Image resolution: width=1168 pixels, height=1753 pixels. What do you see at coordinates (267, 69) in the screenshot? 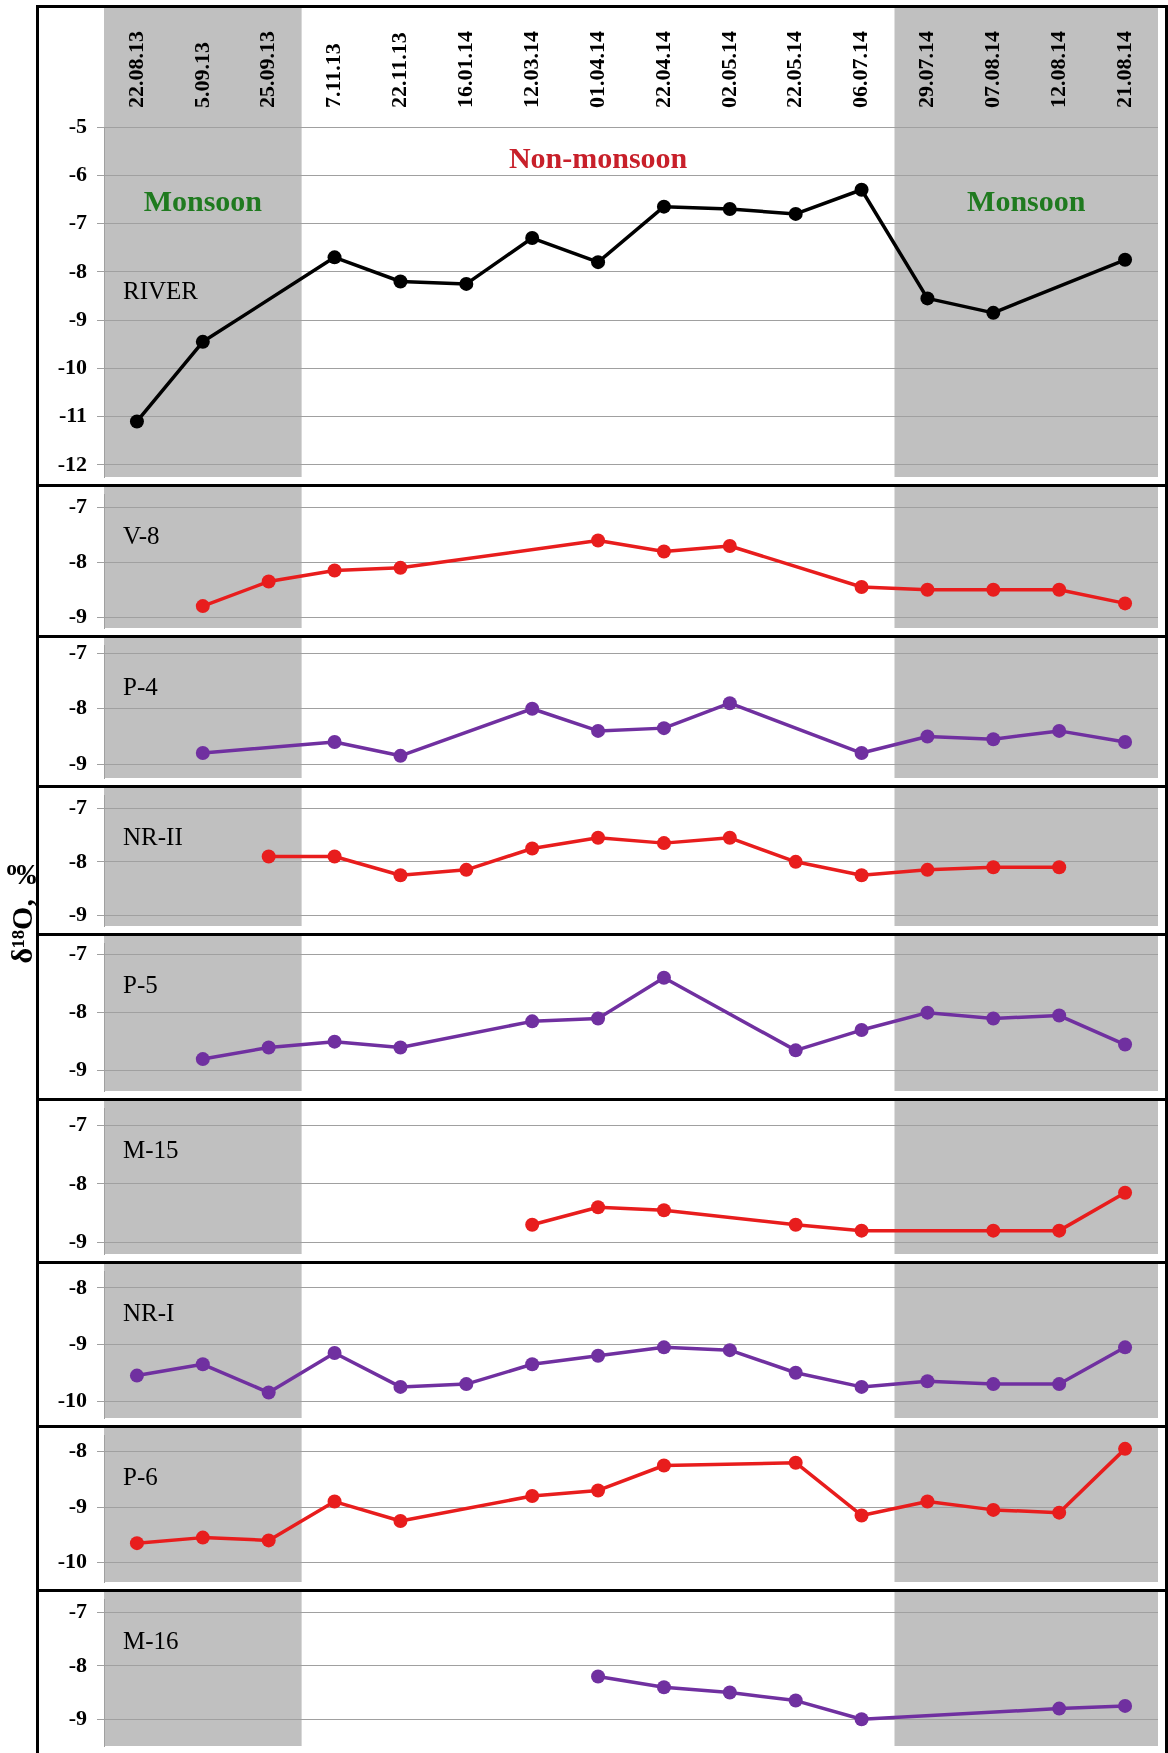
I see `x-tick-label: 25.09.13` at bounding box center [267, 69].